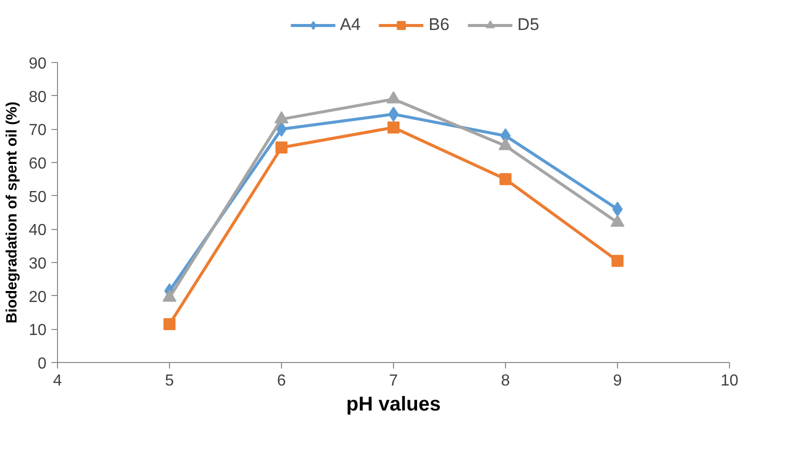  I want to click on x-tick-label: 7, so click(393, 381).